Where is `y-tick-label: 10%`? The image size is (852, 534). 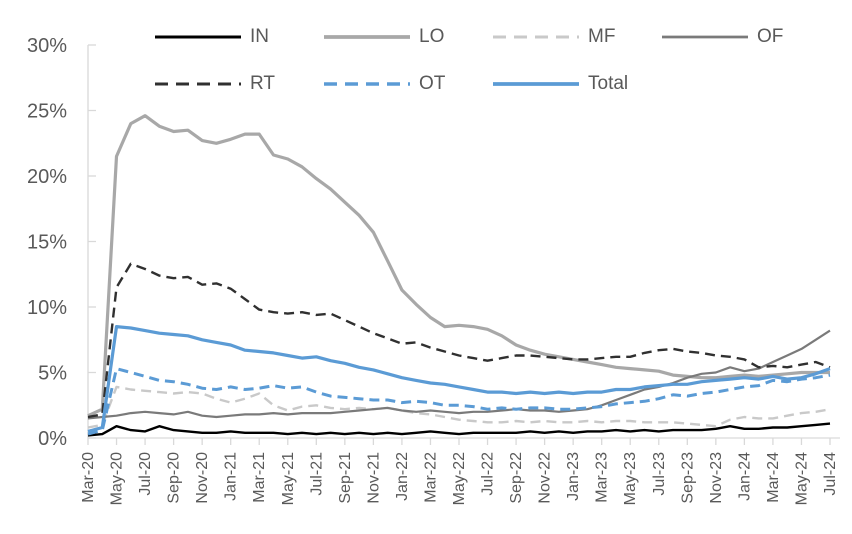
y-tick-label: 10% is located at coordinates (47, 308).